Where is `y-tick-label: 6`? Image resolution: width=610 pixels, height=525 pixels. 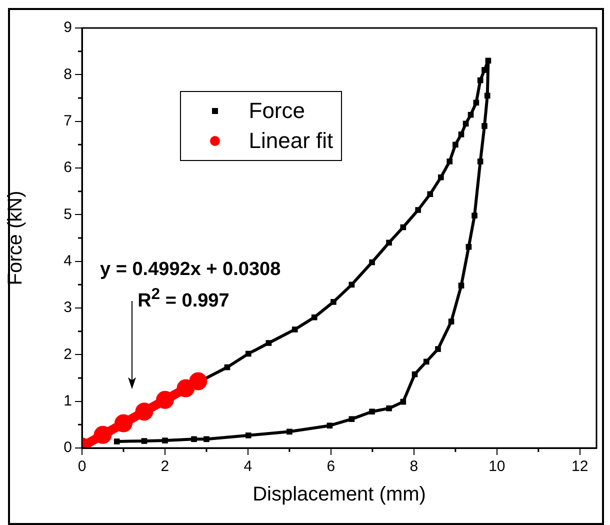 y-tick-label: 6 is located at coordinates (68, 167).